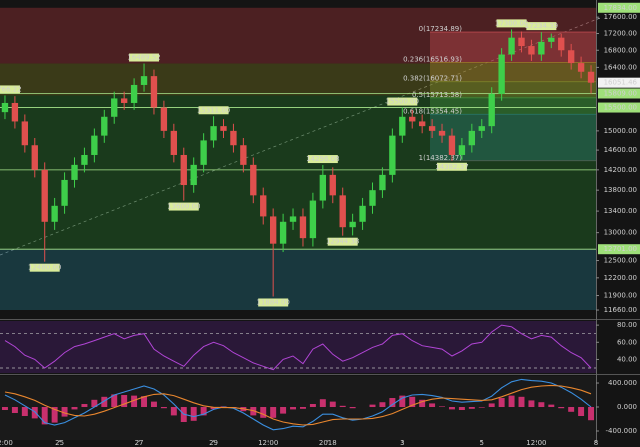 This screenshot has width=640, height=447. I want to click on x-tick-label: 2018, so click(328, 443).